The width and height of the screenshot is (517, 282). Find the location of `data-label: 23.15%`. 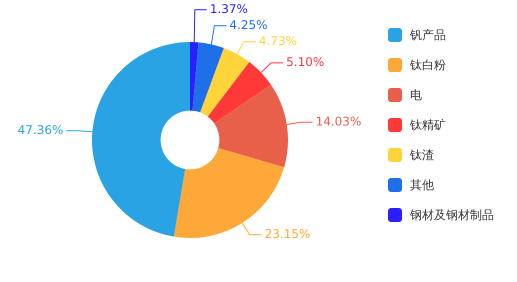

data-label: 23.15% is located at coordinates (287, 233).